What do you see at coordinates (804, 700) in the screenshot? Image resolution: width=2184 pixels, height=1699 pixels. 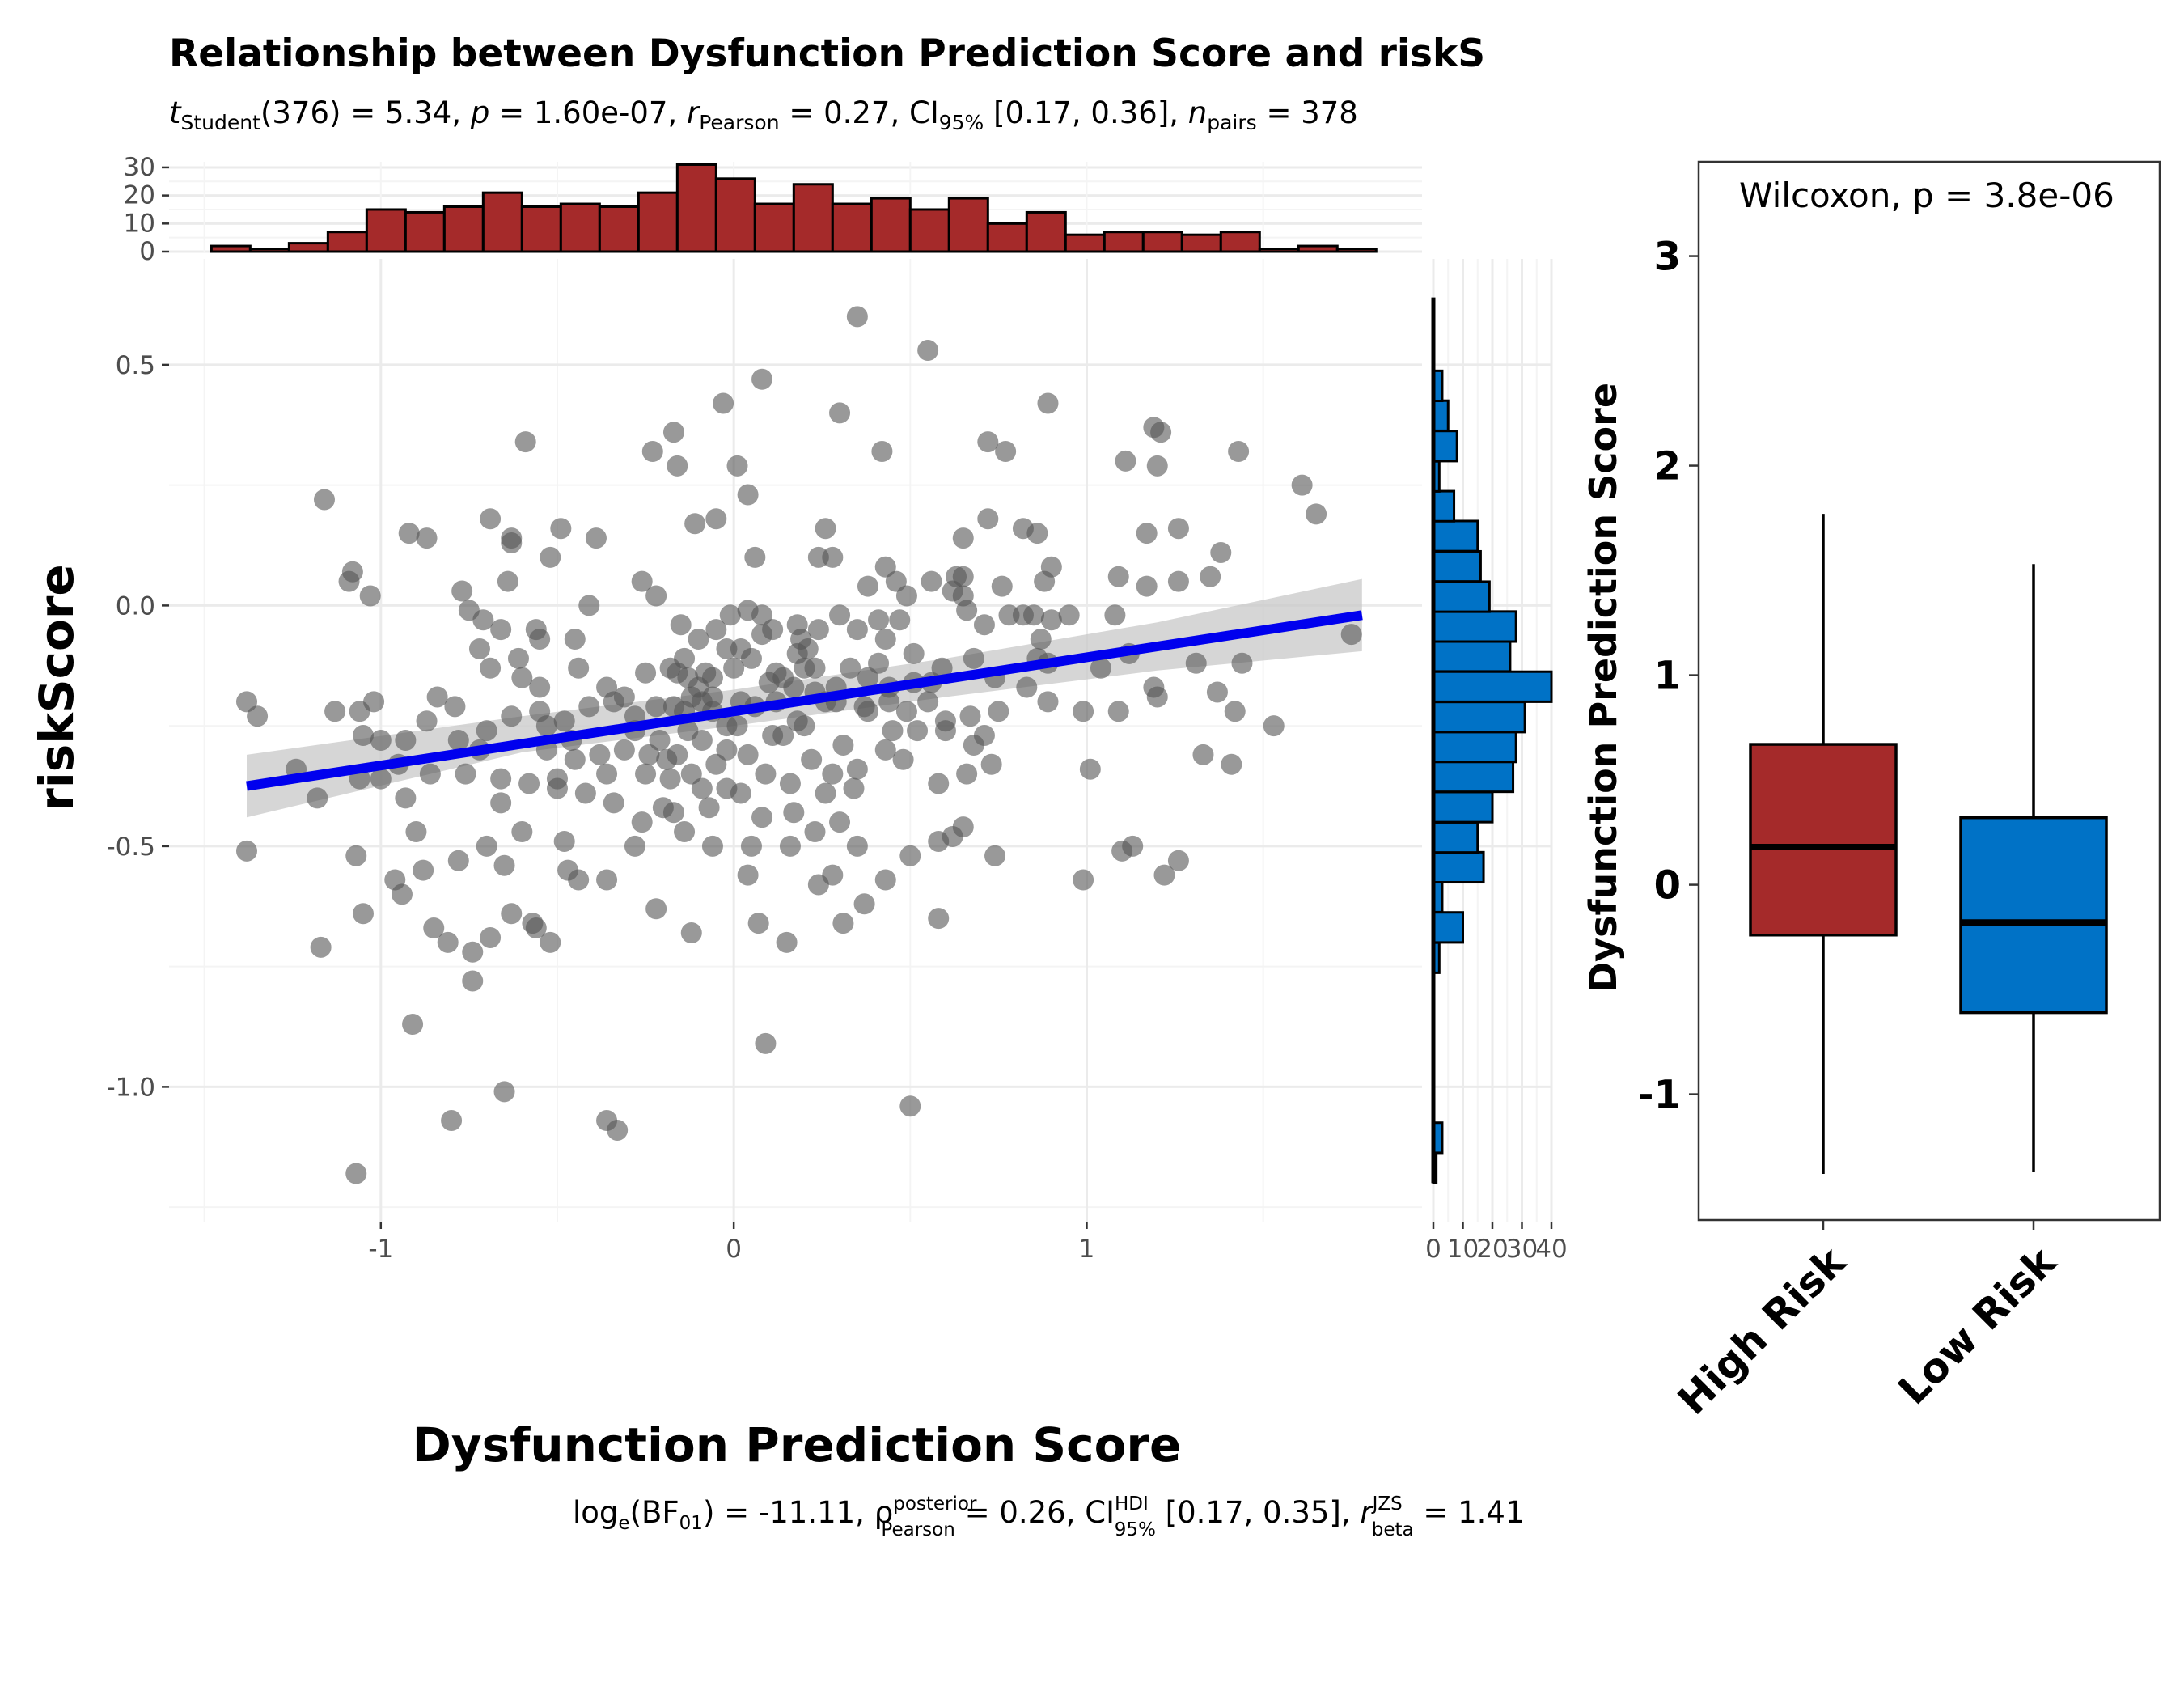 I see `fit-line-layer` at bounding box center [804, 700].